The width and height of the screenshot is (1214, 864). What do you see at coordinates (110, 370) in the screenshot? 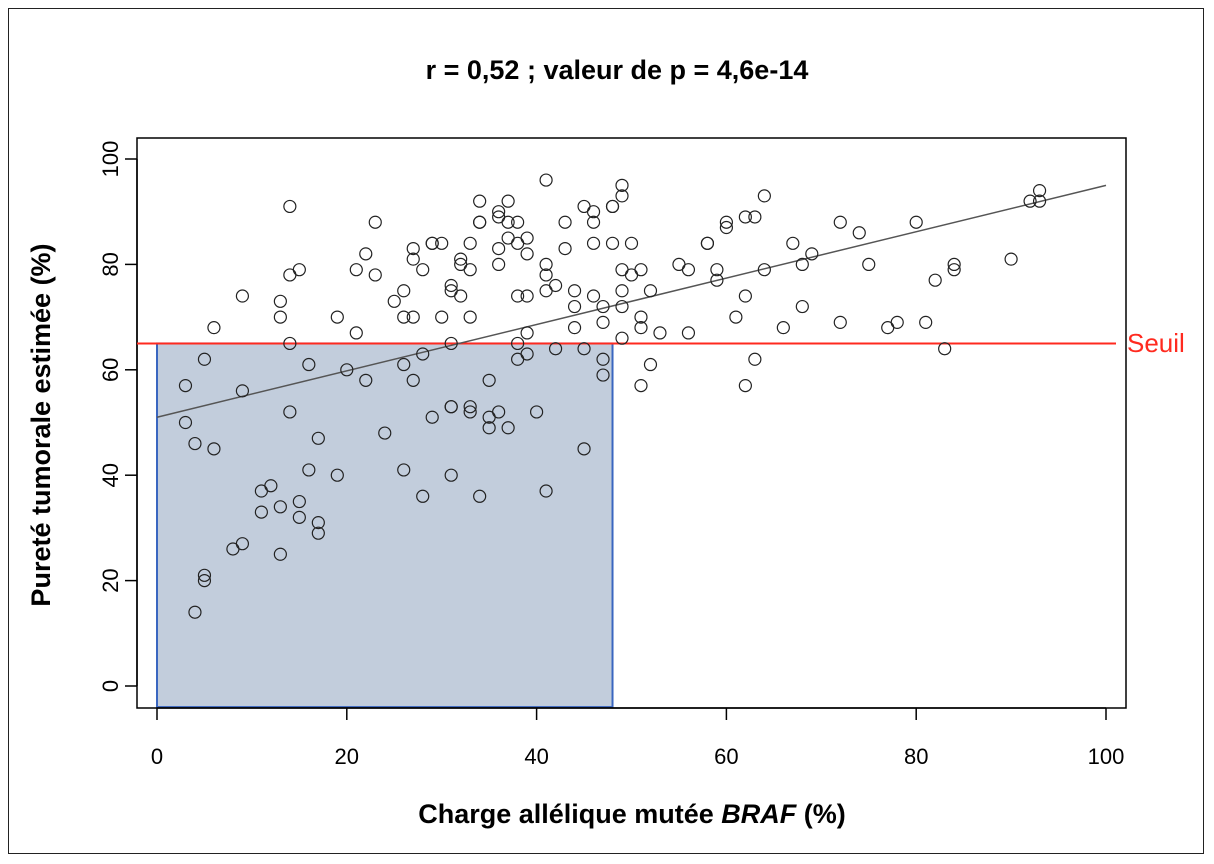
I see `y-tick-label: 60` at bounding box center [110, 370].